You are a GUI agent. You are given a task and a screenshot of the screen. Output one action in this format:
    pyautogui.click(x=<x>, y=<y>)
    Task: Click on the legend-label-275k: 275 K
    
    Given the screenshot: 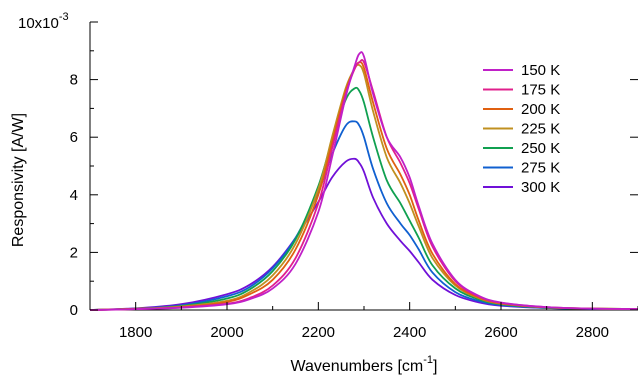 What is the action you would take?
    pyautogui.click(x=540, y=168)
    